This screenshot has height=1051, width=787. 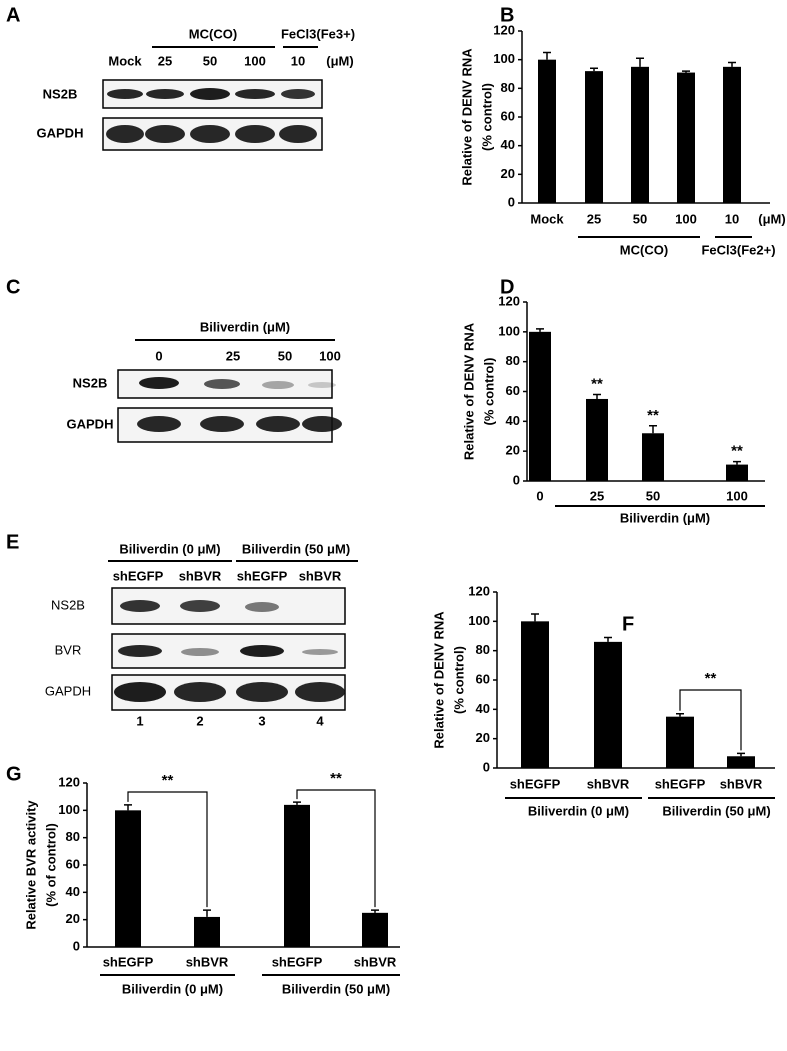 What do you see at coordinates (513, 450) in the screenshot?
I see `y-tick-label: 20` at bounding box center [513, 450].